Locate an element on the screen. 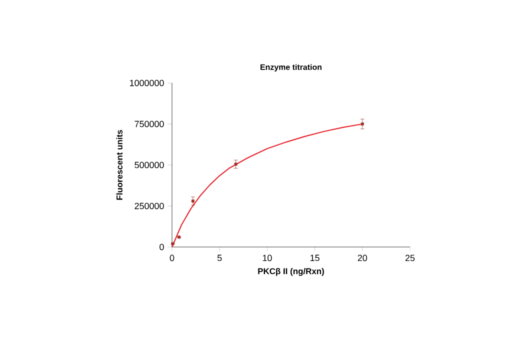  y-tick-label: 500000 is located at coordinates (149, 165).